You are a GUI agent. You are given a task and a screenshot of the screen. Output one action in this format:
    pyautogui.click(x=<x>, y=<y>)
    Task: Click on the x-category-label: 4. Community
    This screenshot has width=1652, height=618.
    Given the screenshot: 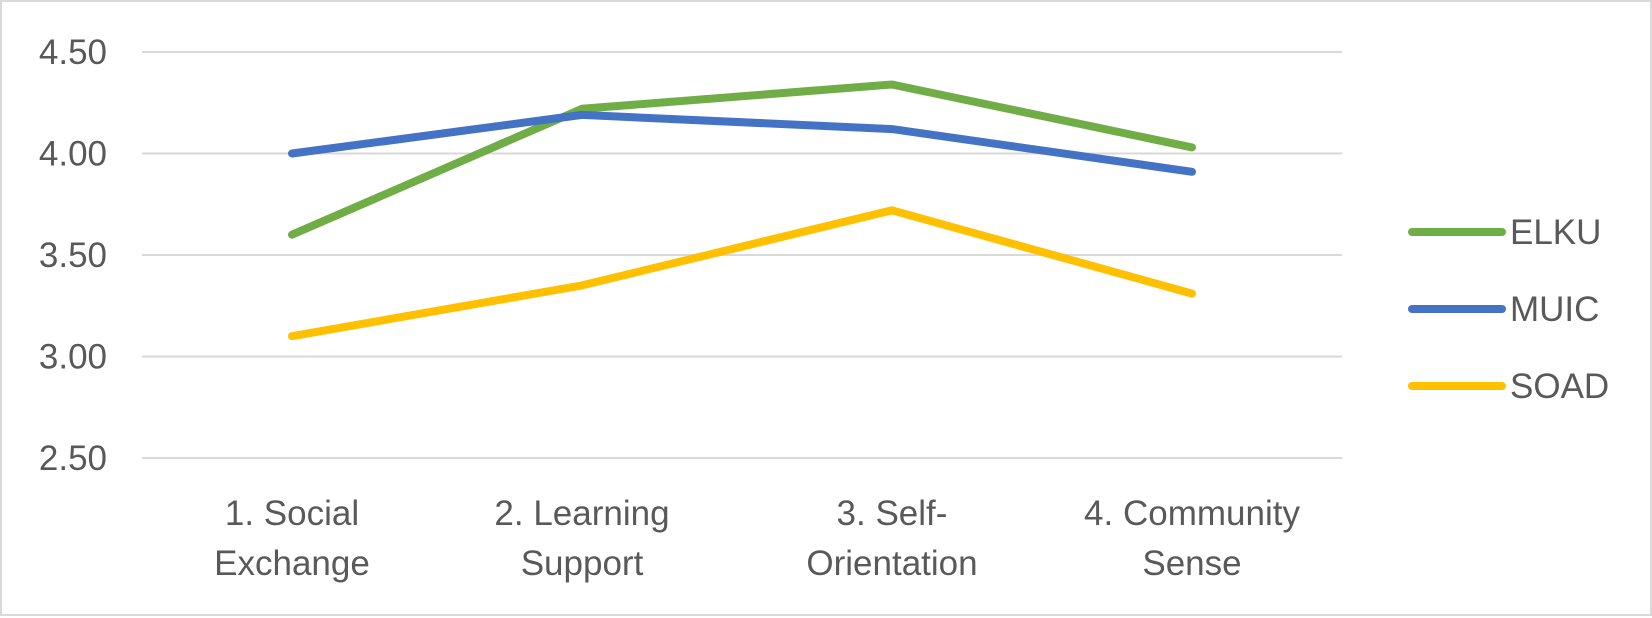 What is the action you would take?
    pyautogui.click(x=1192, y=513)
    